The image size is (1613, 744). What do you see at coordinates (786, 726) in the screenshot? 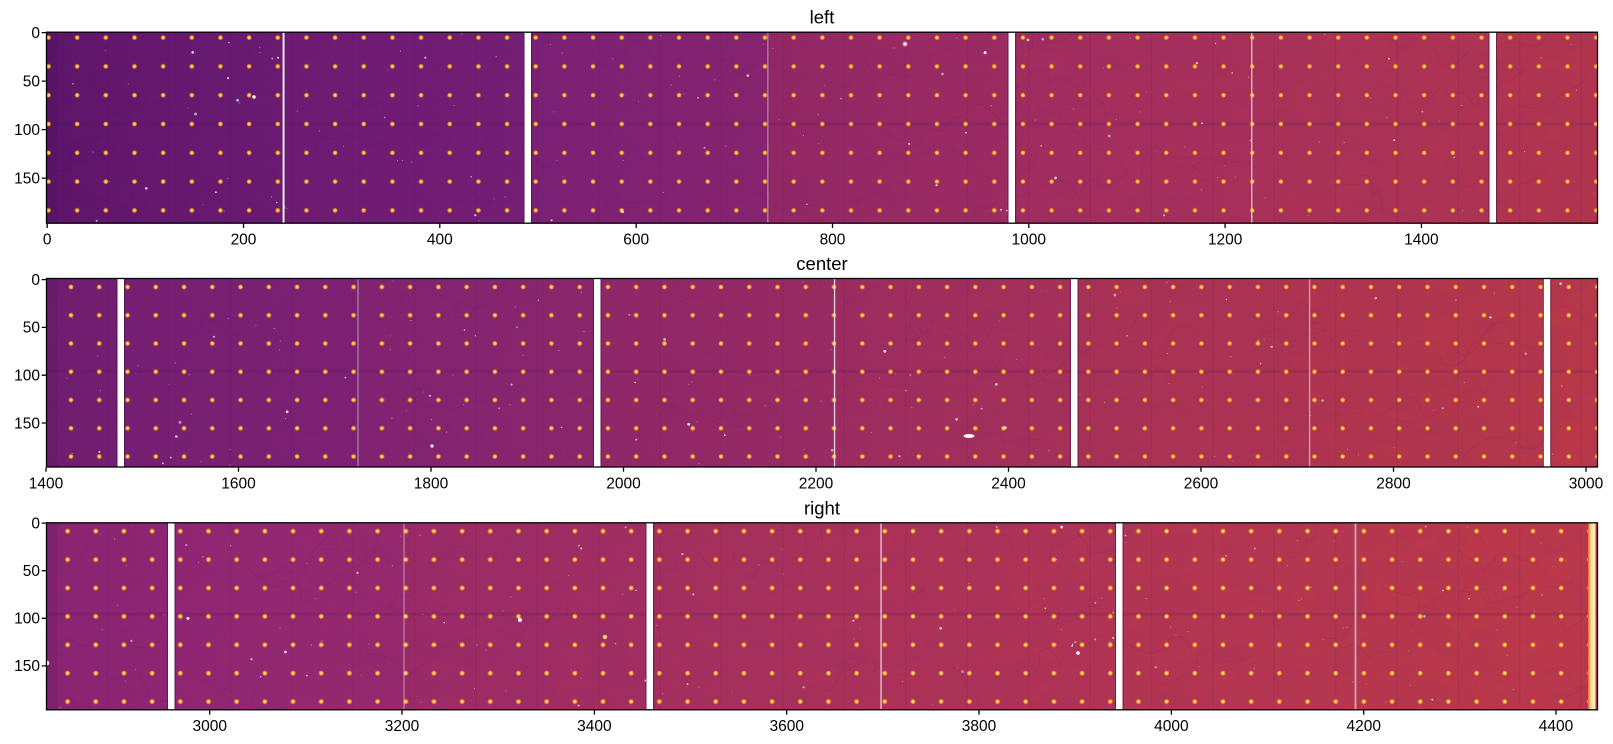
I see `svg-text: 3600` at bounding box center [786, 726].